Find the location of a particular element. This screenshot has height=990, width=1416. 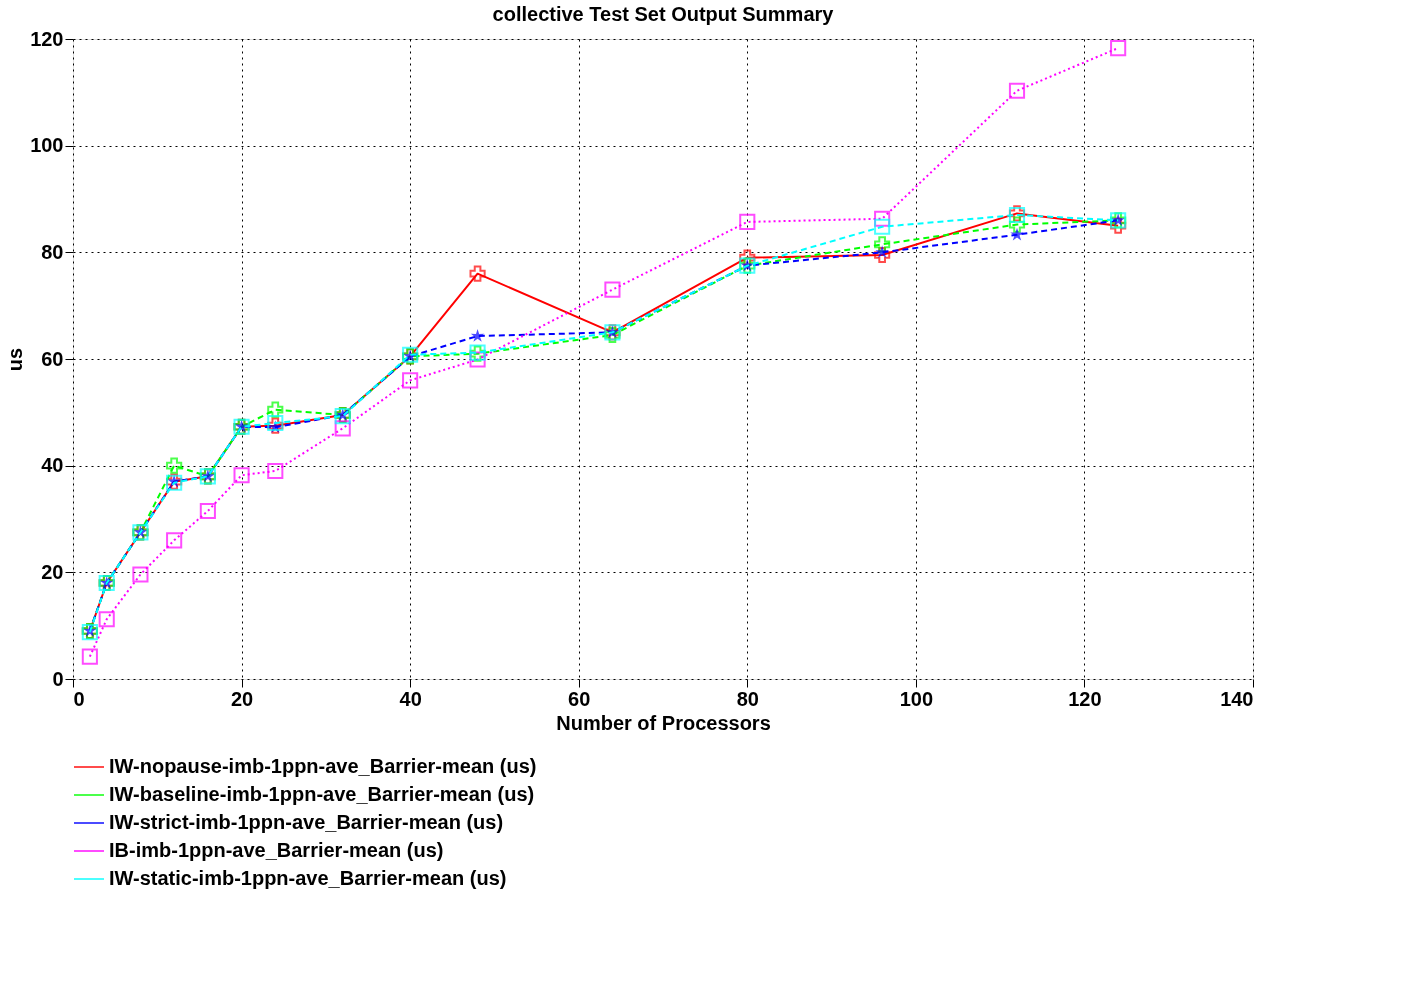

y-tick-label: 40 is located at coordinates (52, 465).